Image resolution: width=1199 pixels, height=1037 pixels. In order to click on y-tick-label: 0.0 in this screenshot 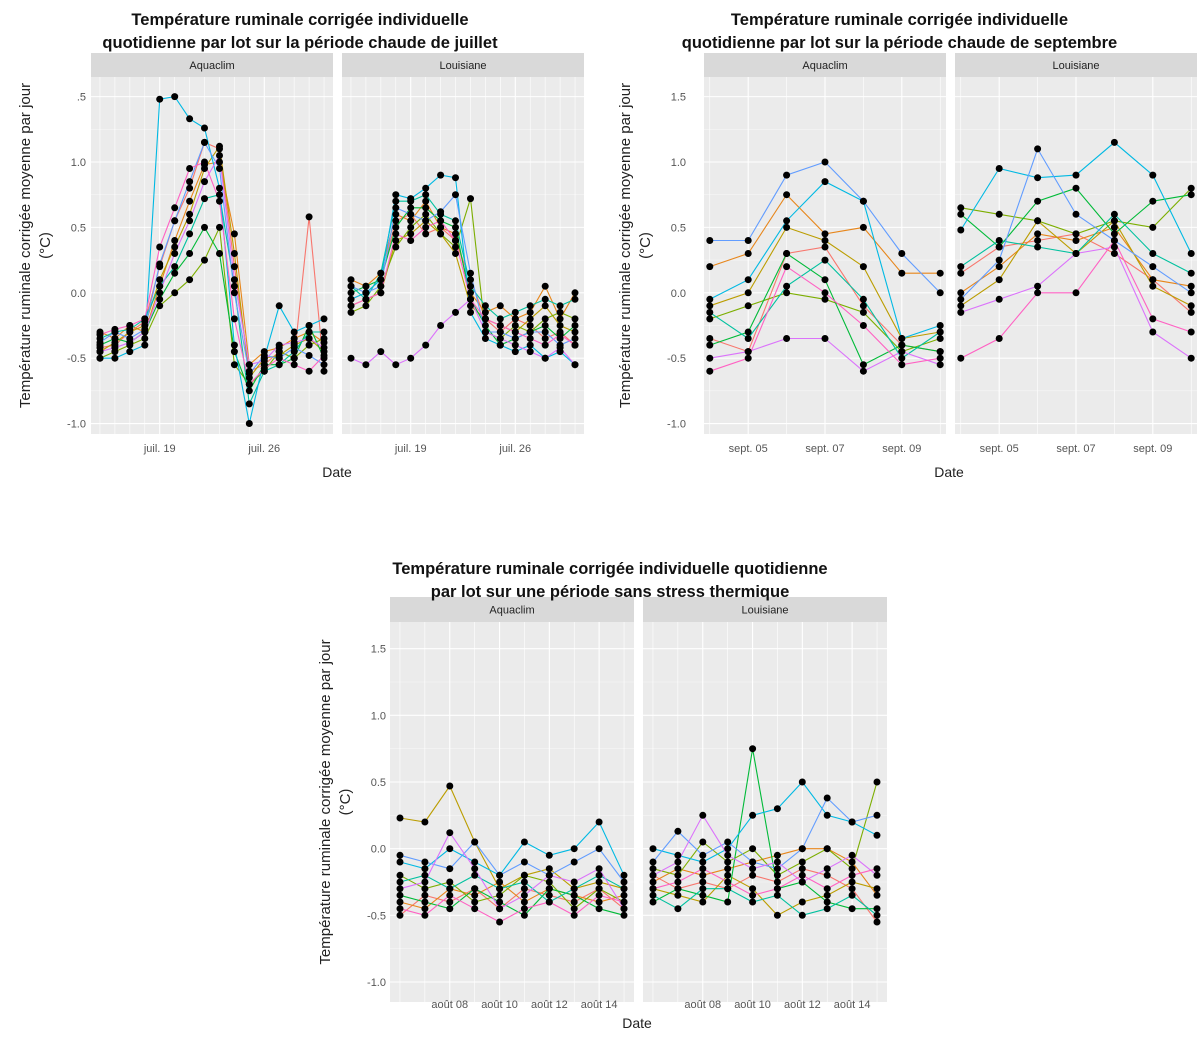, I will do `click(78, 294)`.